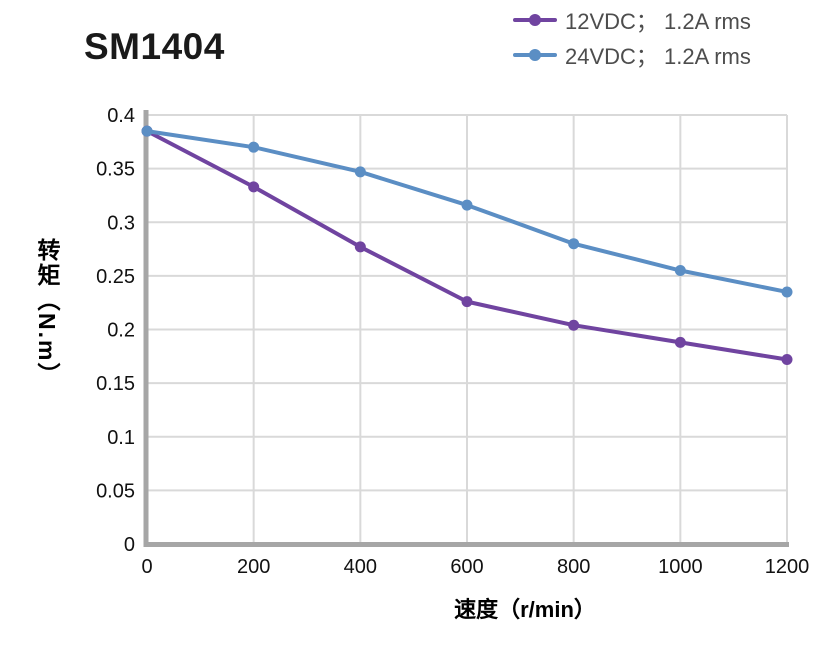  I want to click on y-tick-label: 0.1, so click(121, 438).